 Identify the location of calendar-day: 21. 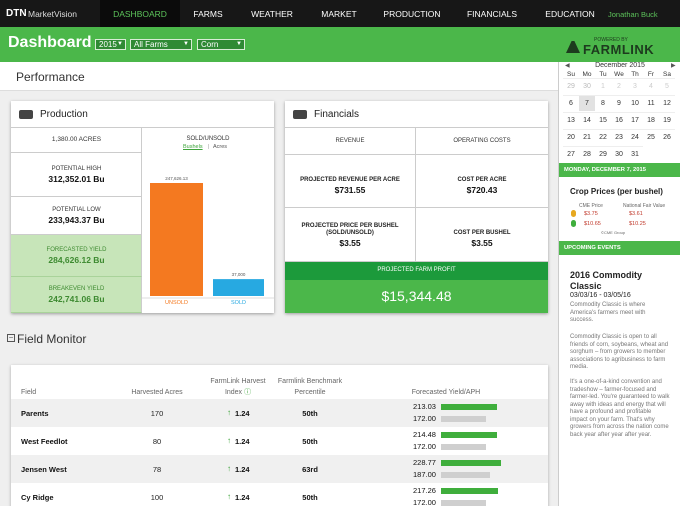
(587, 137).